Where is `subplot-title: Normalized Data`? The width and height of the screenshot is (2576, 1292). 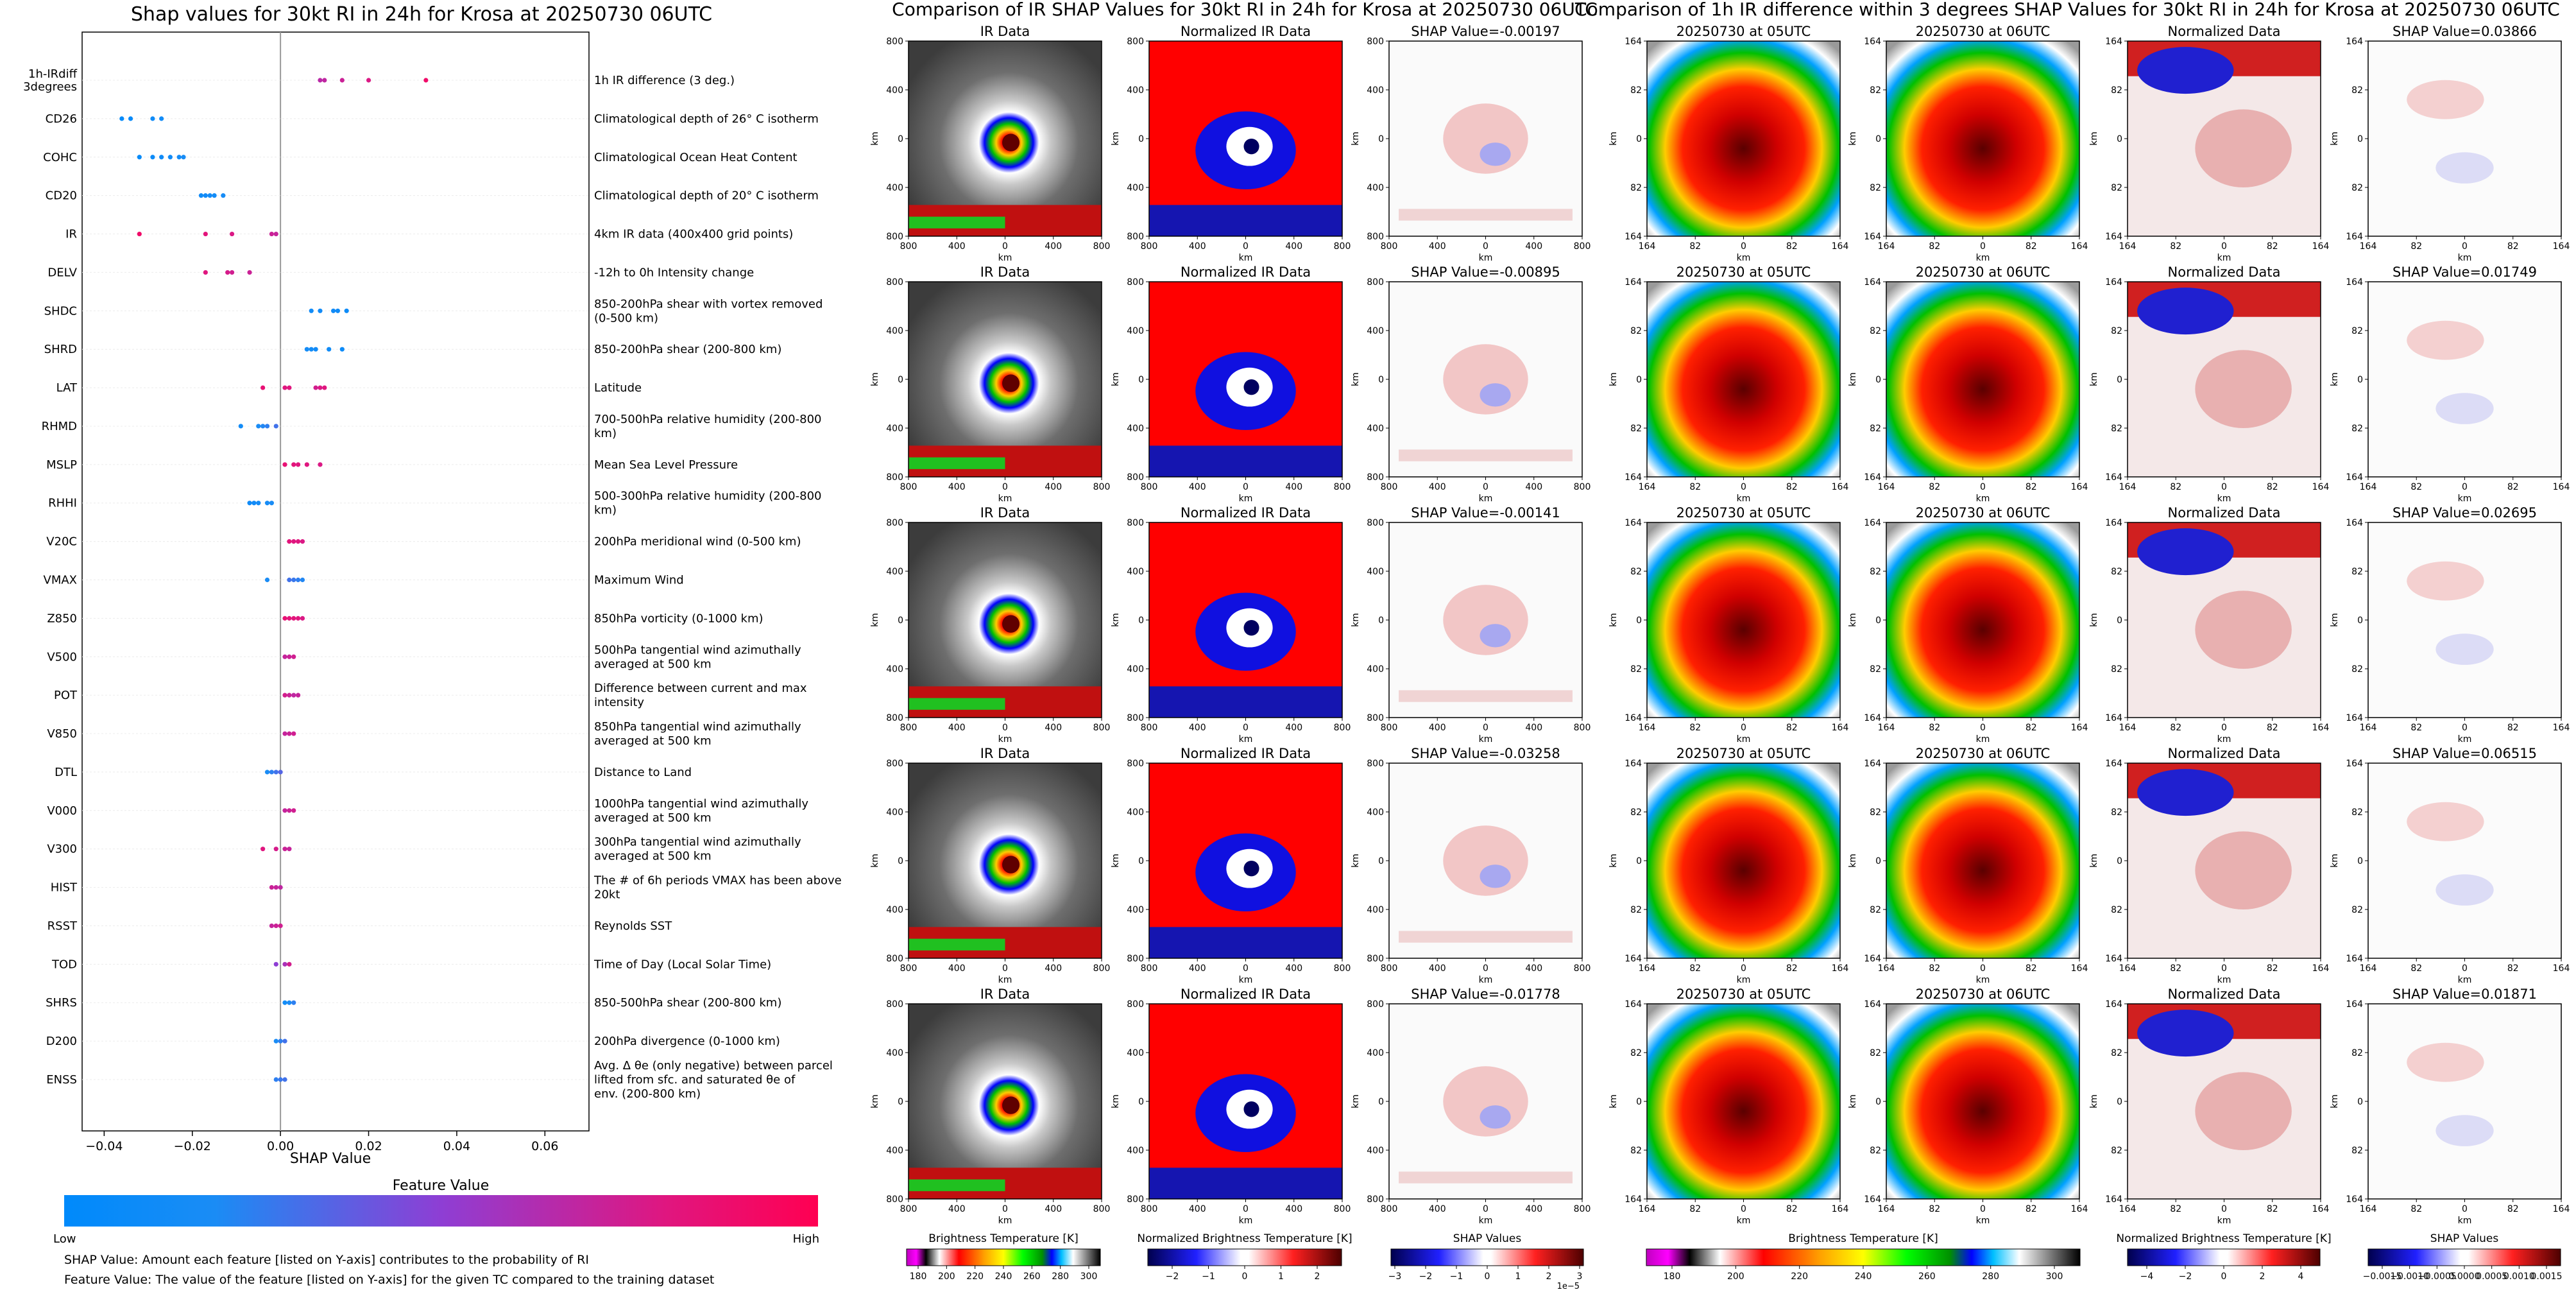 subplot-title: Normalized Data is located at coordinates (2224, 31).